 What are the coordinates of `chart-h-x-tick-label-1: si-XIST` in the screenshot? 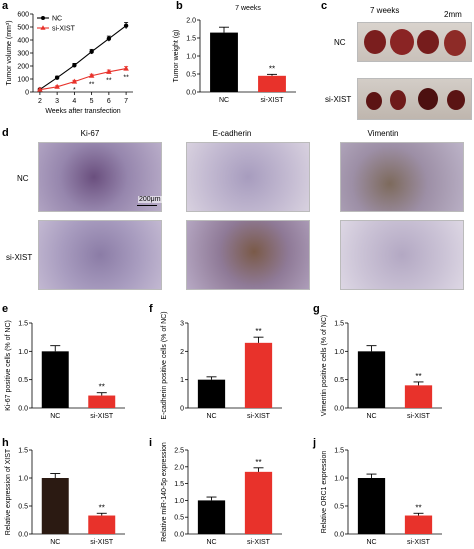 It's located at (102, 542).